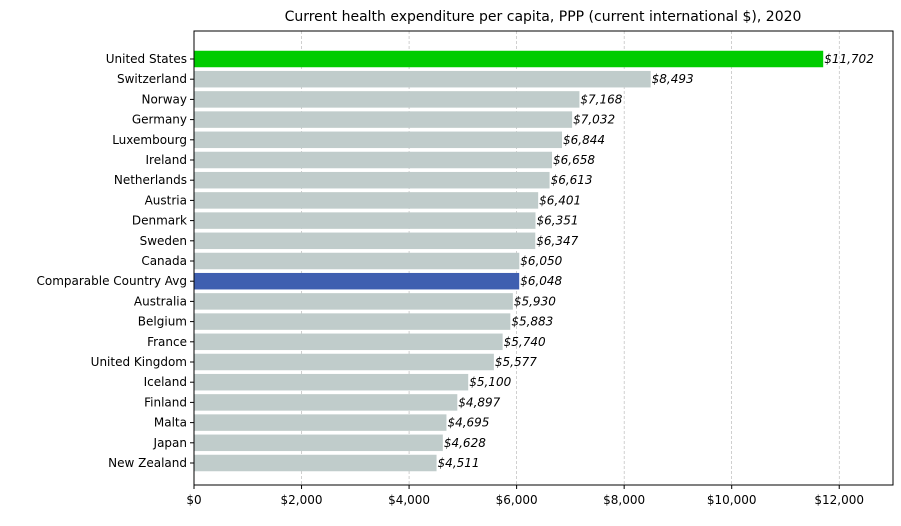 Image resolution: width=901 pixels, height=526 pixels. I want to click on x-tick-label: $12,000, so click(839, 500).